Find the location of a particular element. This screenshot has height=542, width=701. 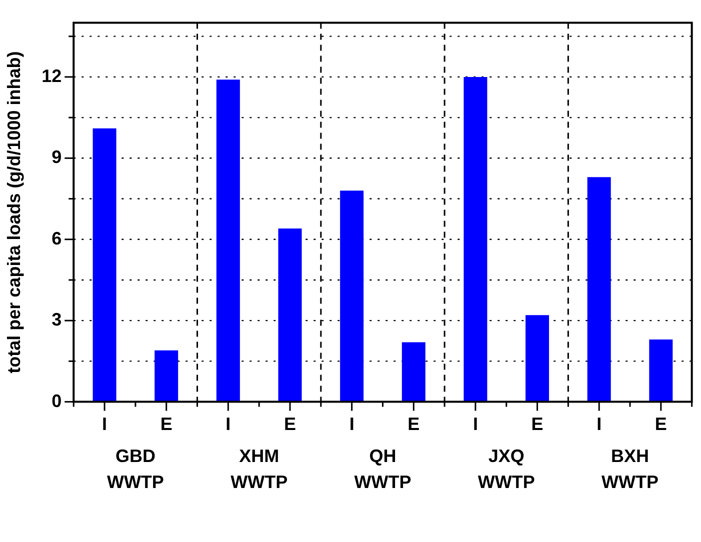

x-tick-label: JXQ WWTP is located at coordinates (506, 469).